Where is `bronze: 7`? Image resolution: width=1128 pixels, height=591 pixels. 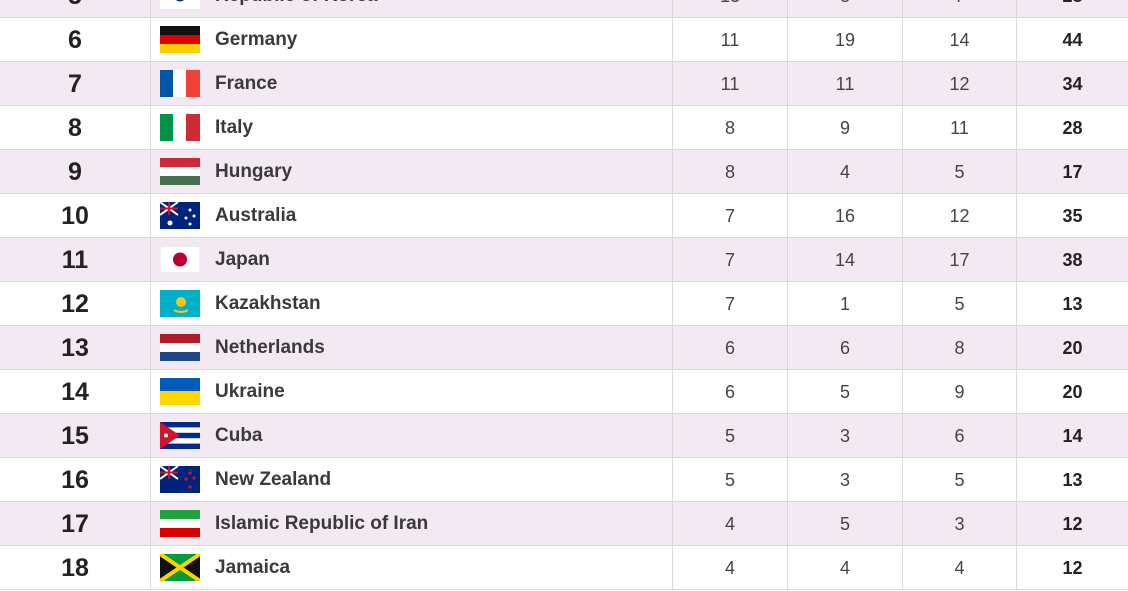
bronze: 7 is located at coordinates (959, 9).